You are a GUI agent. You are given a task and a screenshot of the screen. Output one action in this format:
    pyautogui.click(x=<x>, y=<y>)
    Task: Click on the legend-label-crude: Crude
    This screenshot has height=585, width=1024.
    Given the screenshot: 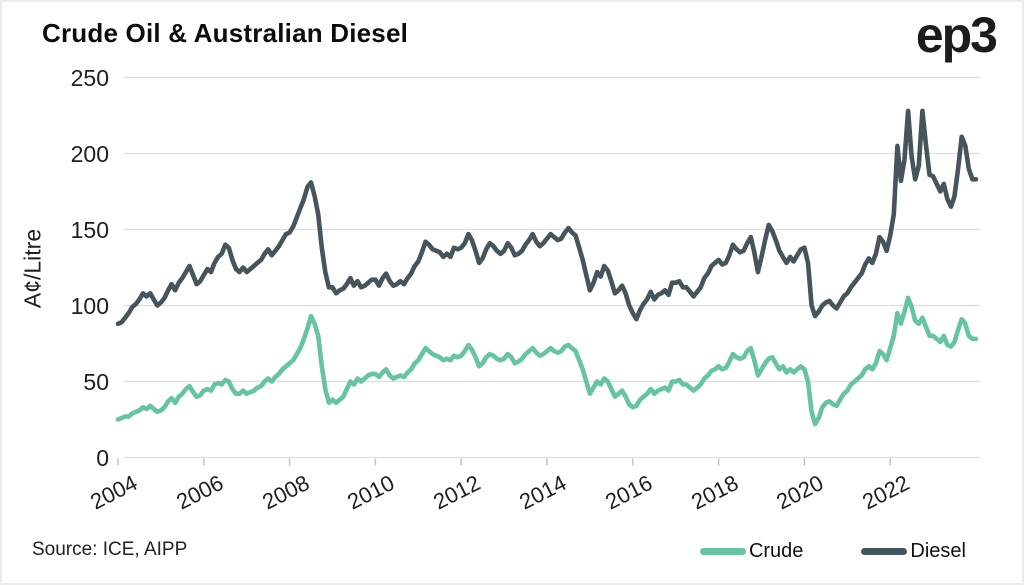 What is the action you would take?
    pyautogui.click(x=776, y=551)
    